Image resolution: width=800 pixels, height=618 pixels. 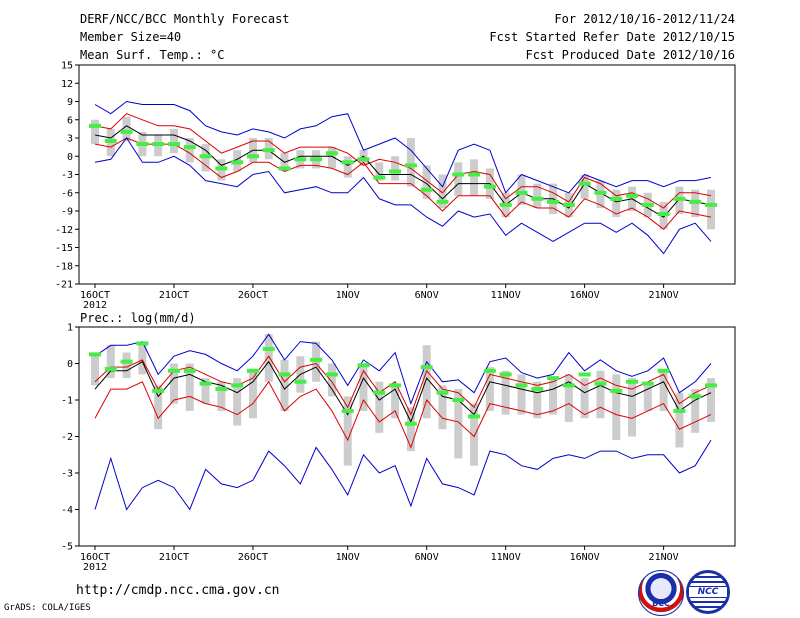 I want to click on prec-y-tick-label: -3, so click(x=67, y=474).